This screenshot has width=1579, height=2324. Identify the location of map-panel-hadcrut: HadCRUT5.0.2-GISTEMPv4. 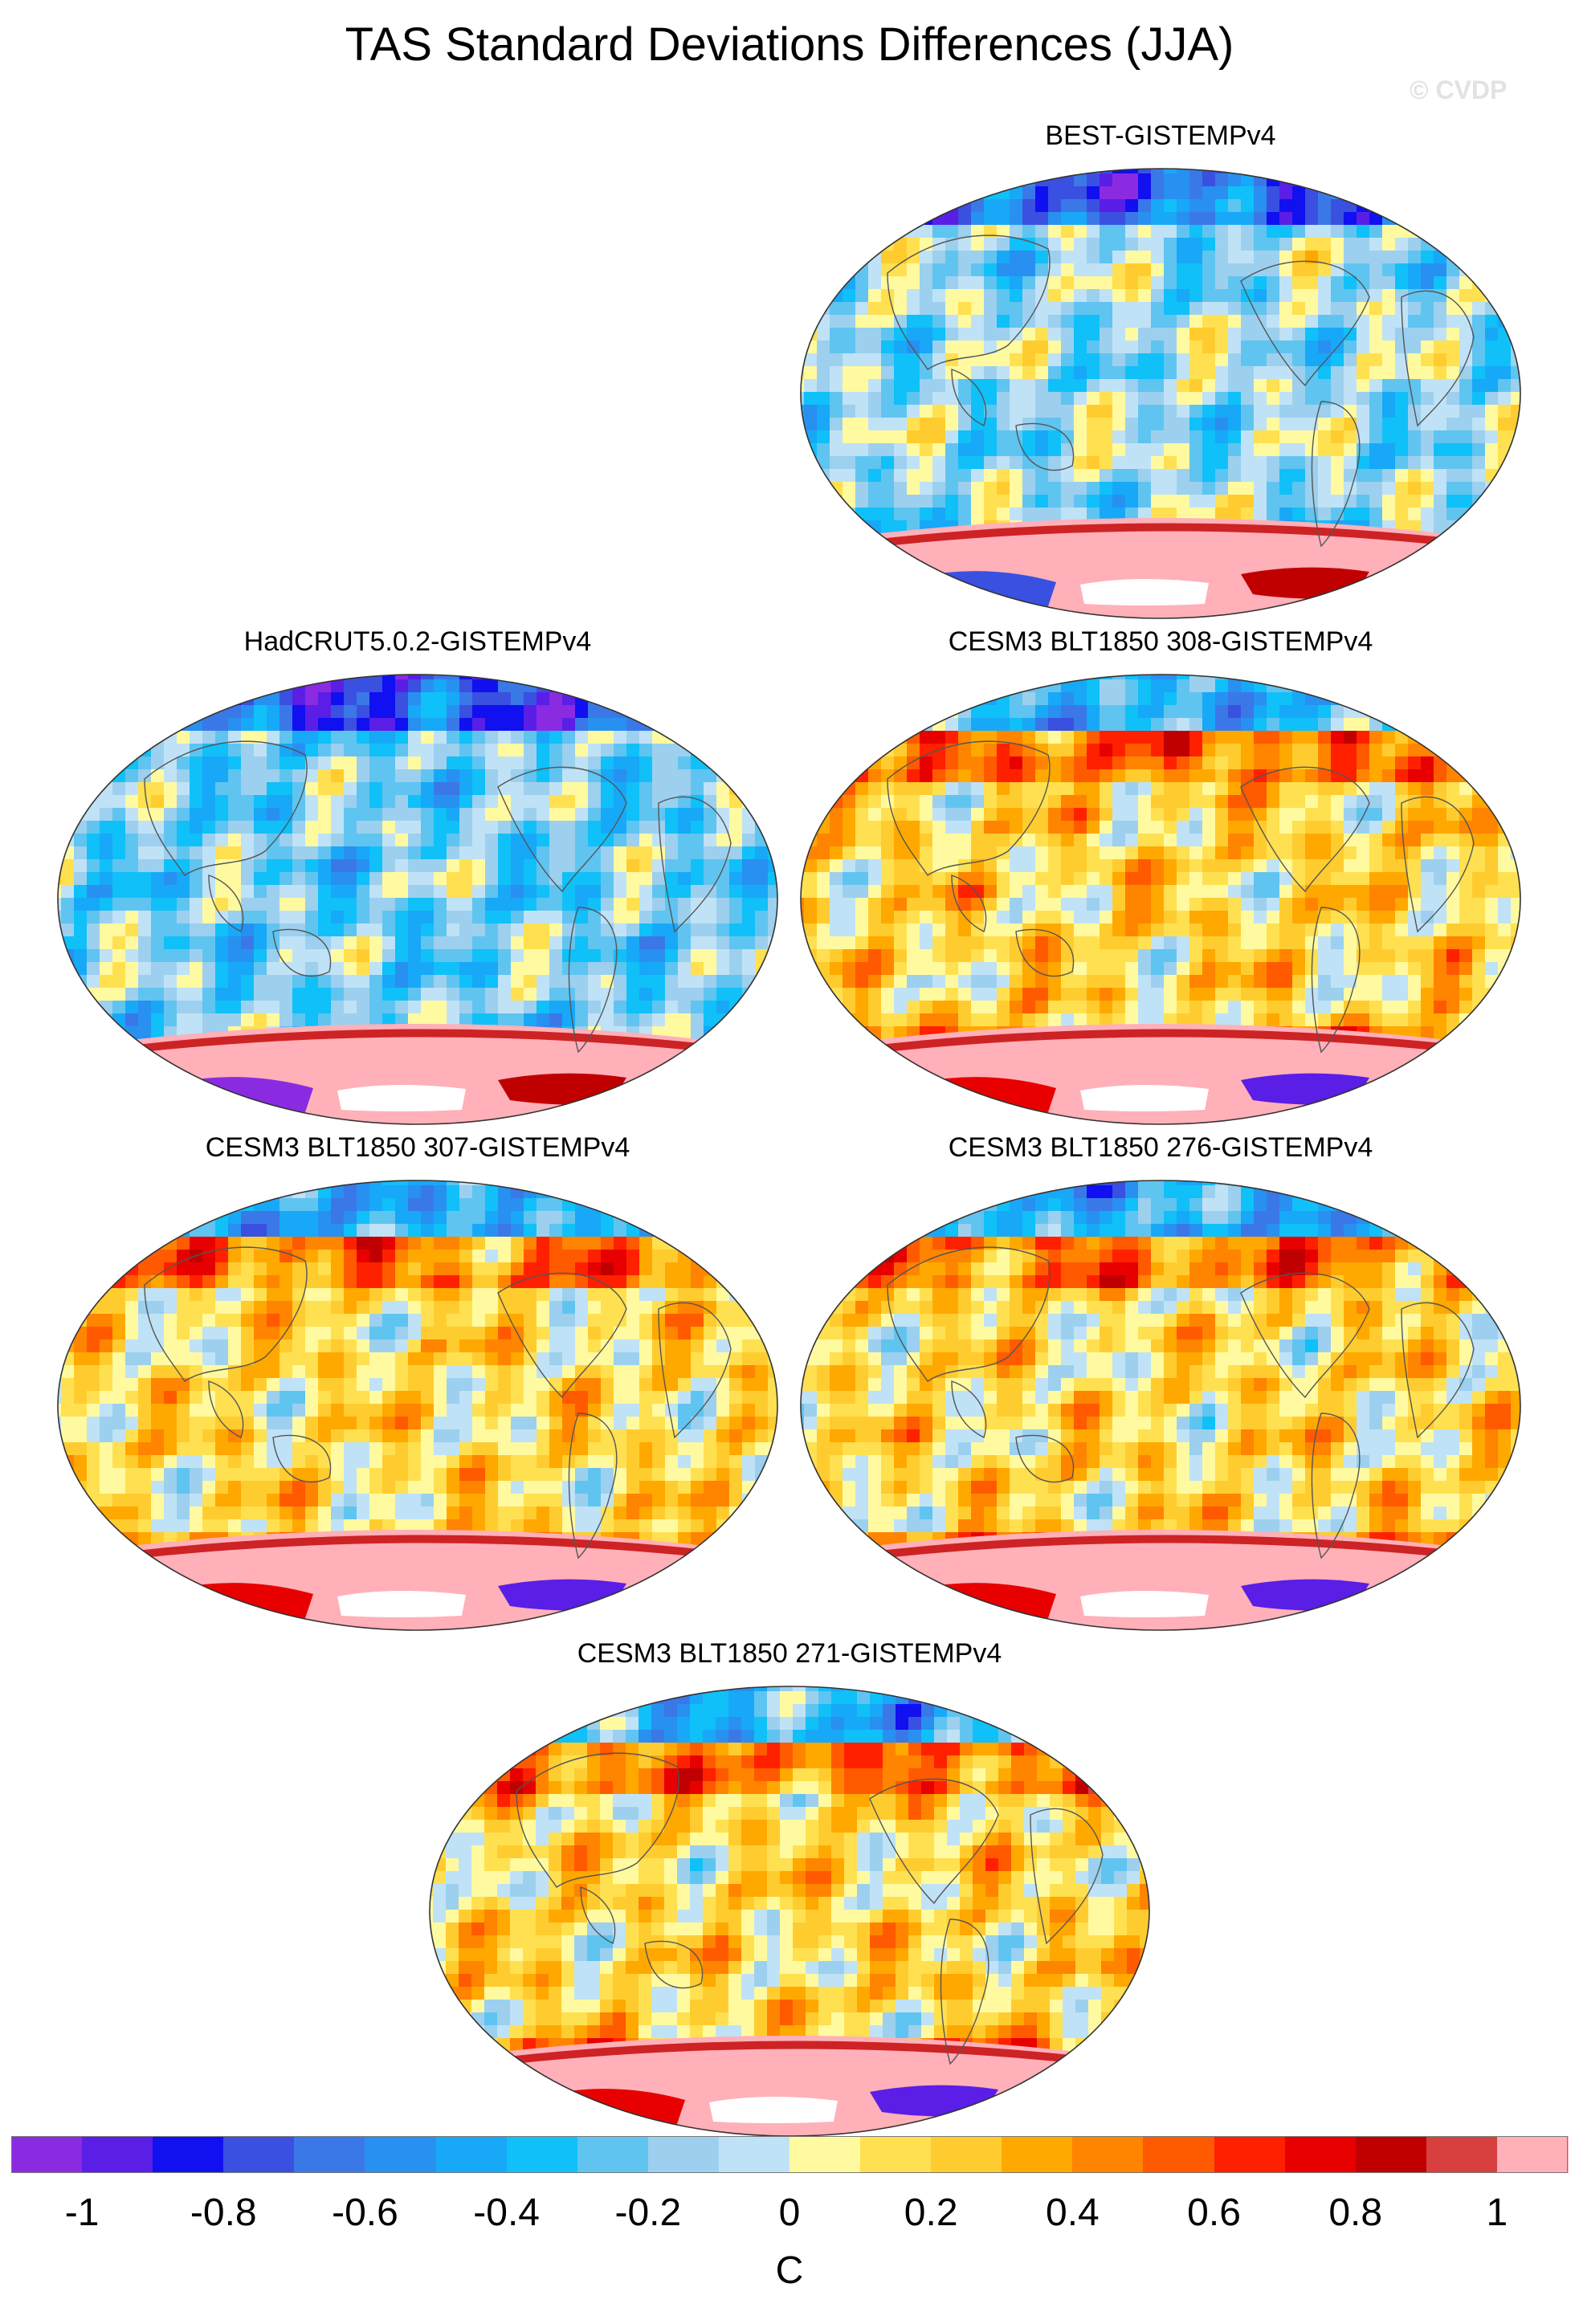
(417, 883).